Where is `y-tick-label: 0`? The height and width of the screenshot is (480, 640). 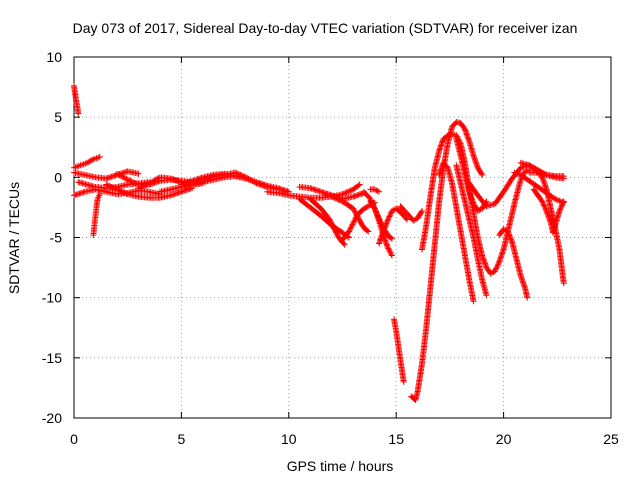
y-tick-label: 0 is located at coordinates (58, 177).